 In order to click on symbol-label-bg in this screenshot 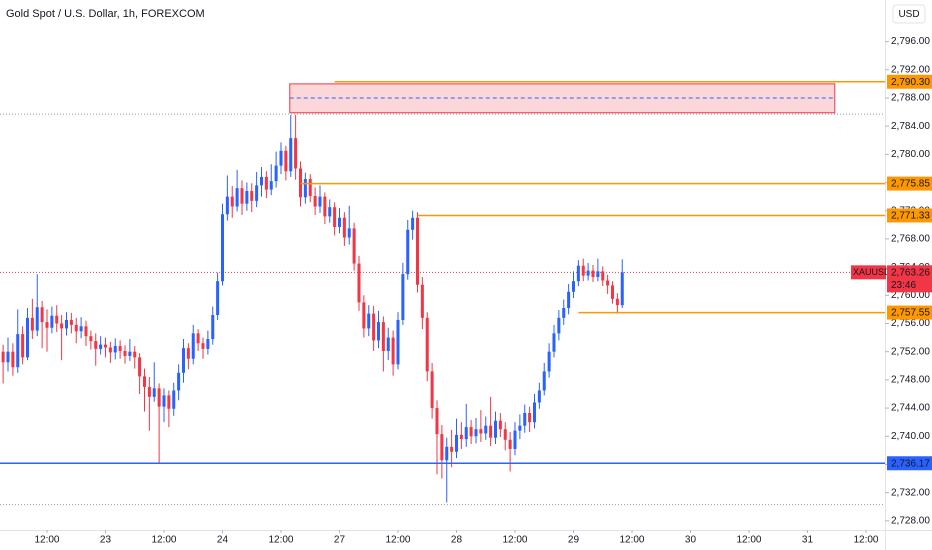, I will do `click(868, 272)`.